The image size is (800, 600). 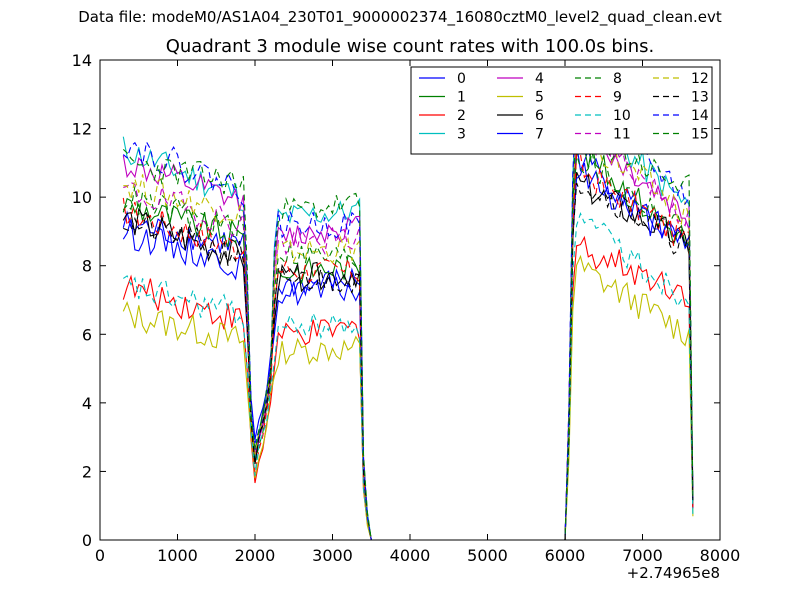 What do you see at coordinates (332, 555) in the screenshot?
I see `x-tick-label-3: 3000` at bounding box center [332, 555].